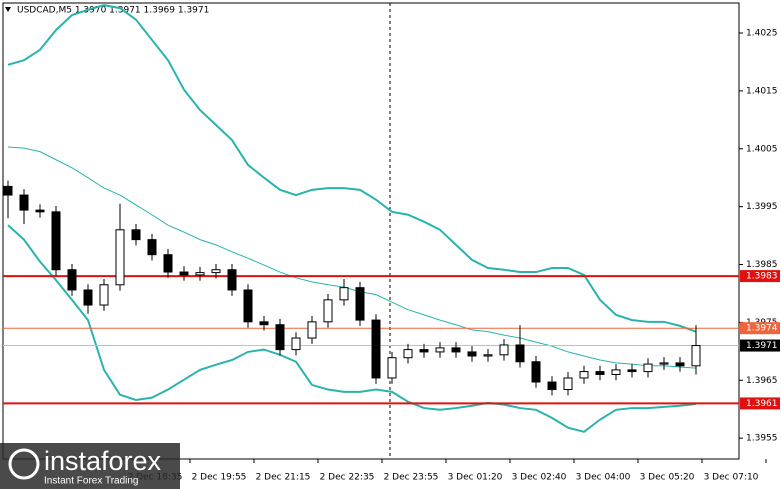 Image resolution: width=781 pixels, height=489 pixels. Describe the element at coordinates (762, 265) in the screenshot. I see `y-tick-label: 1.3985` at that location.